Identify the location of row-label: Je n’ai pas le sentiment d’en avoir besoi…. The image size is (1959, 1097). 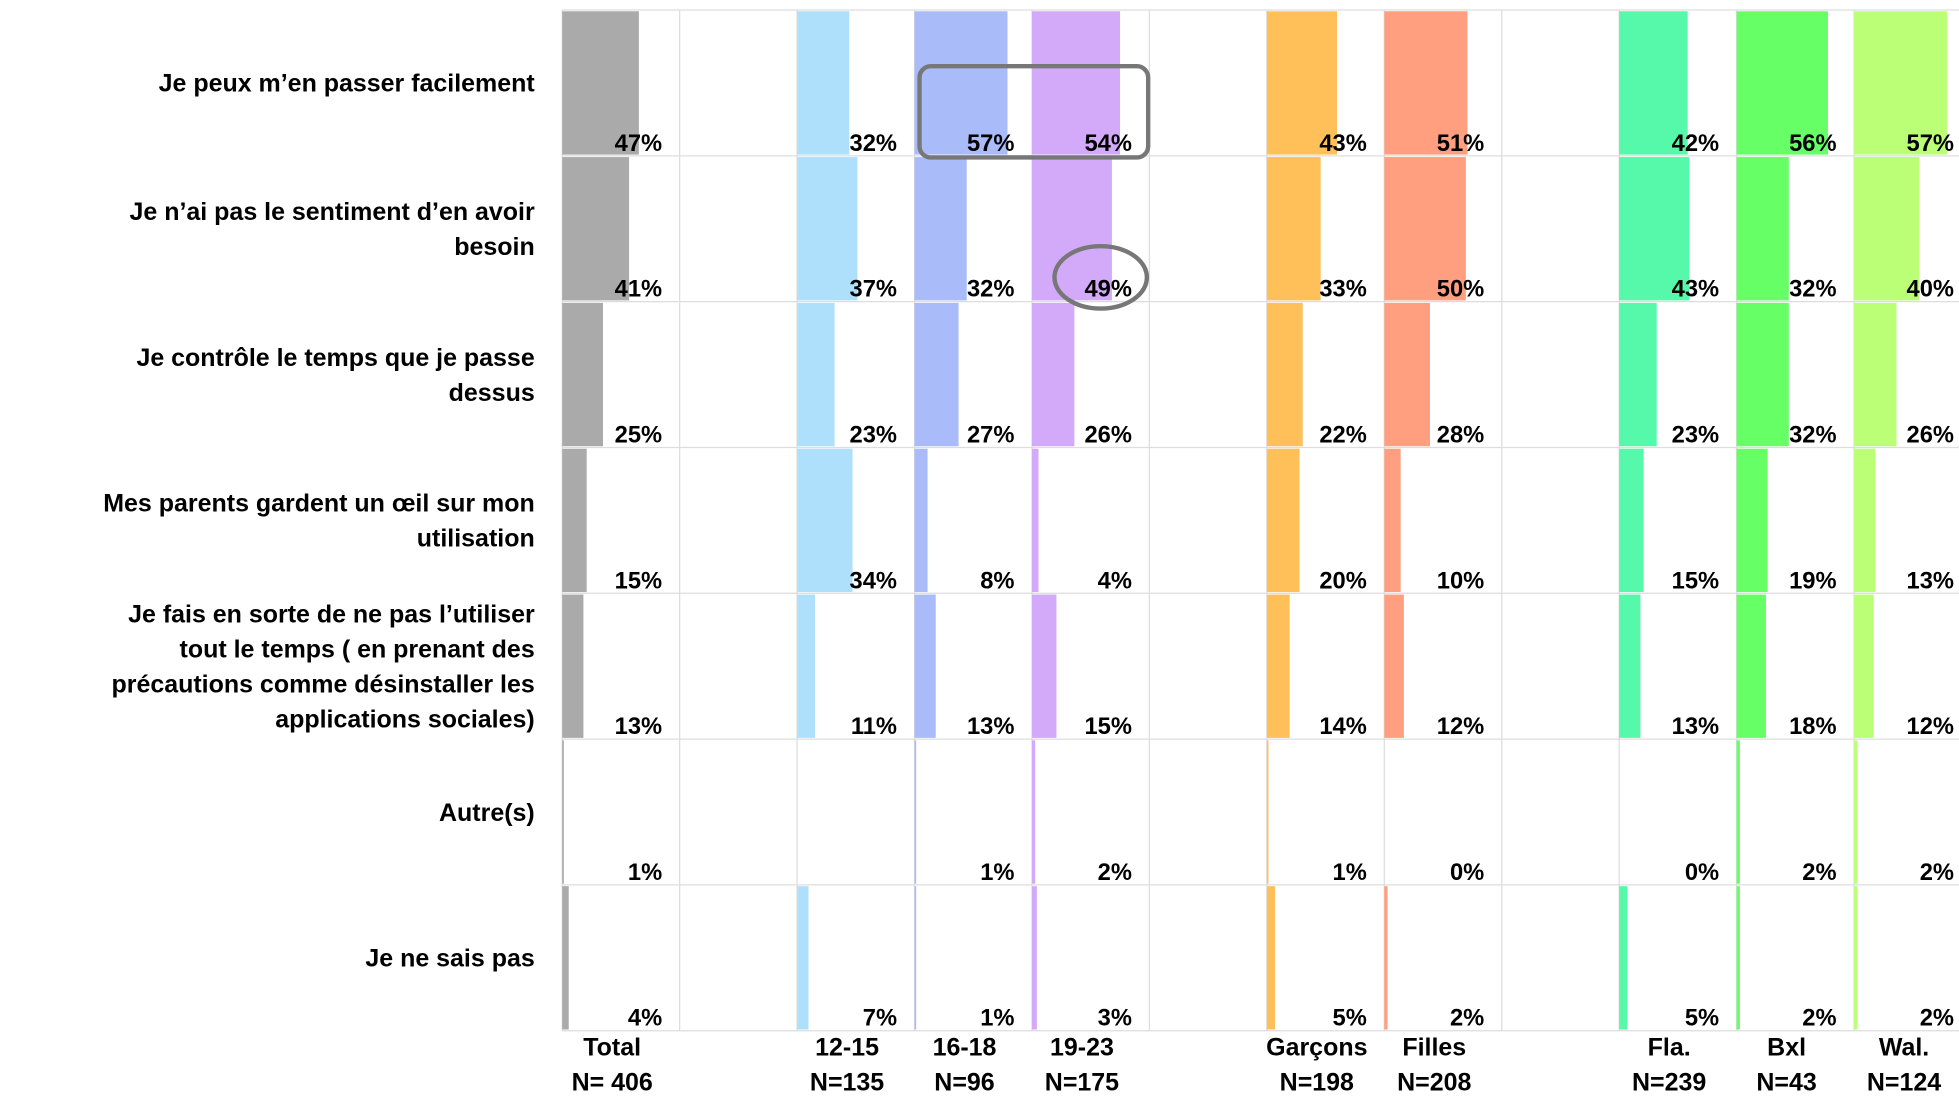
(332, 229).